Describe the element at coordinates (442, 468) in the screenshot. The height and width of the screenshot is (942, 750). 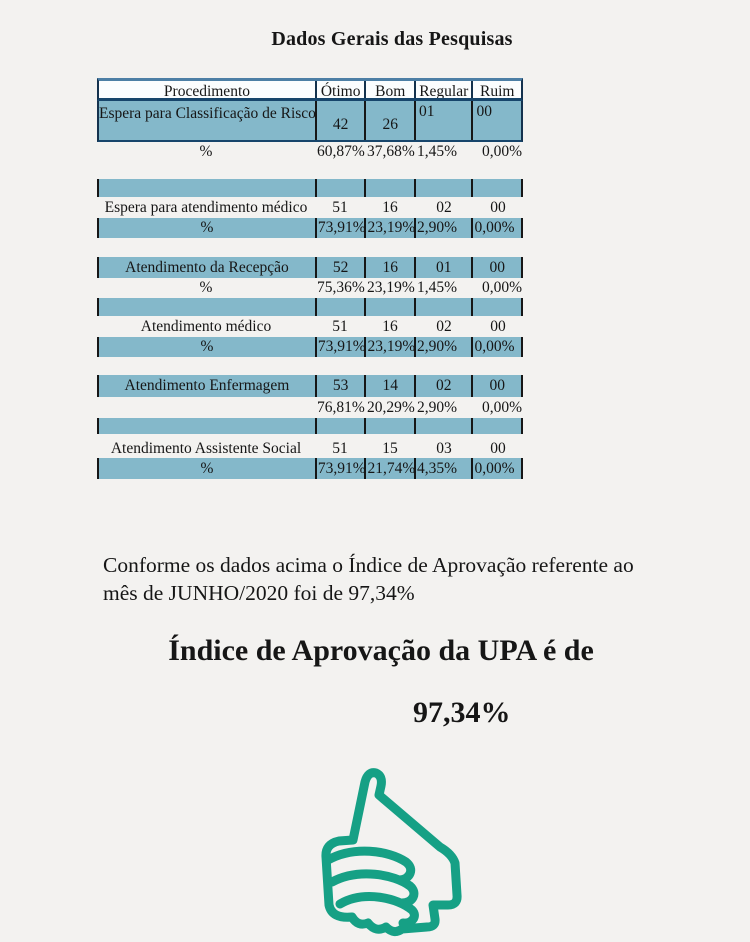
I see `pct-cell: 4,35%` at that location.